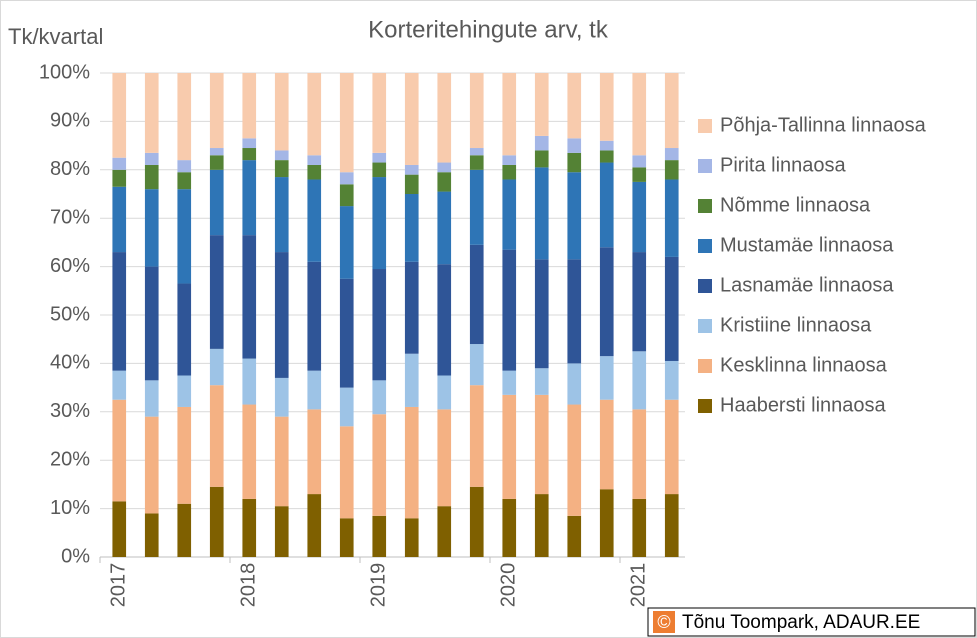 The width and height of the screenshot is (977, 638). Describe the element at coordinates (795, 205) in the screenshot. I see `legend-label: Nõmme linnaosa` at that location.